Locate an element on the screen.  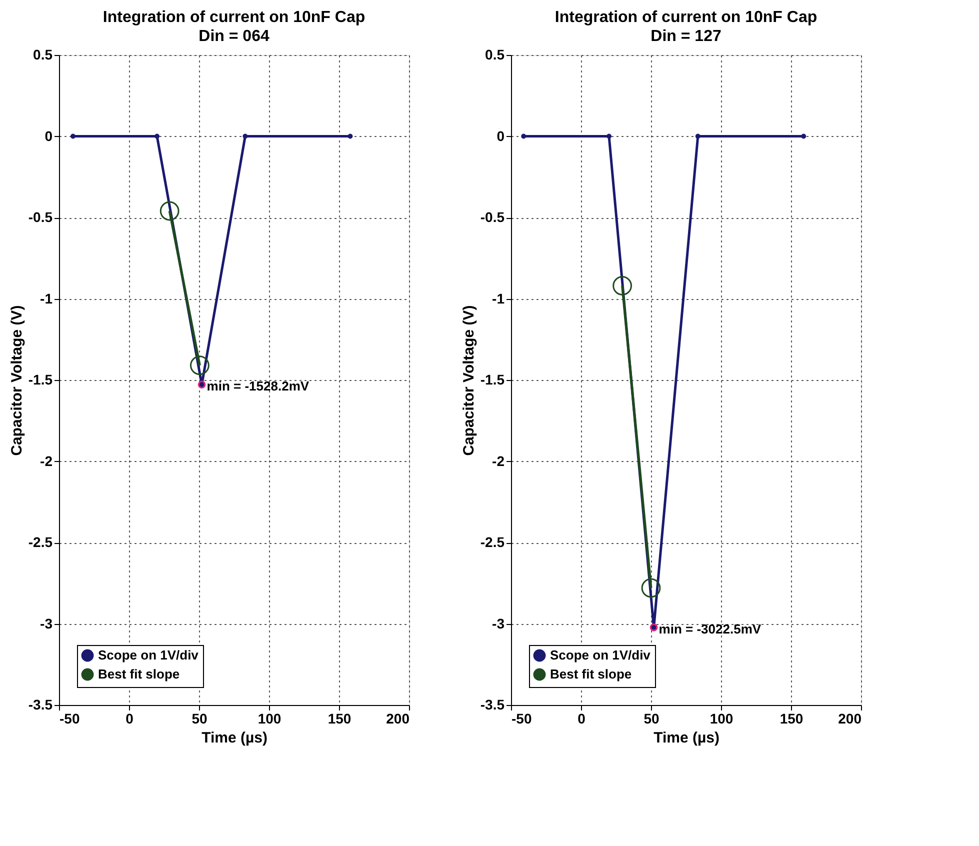
chart-subtitle: Din = 127 is located at coordinates (686, 36).